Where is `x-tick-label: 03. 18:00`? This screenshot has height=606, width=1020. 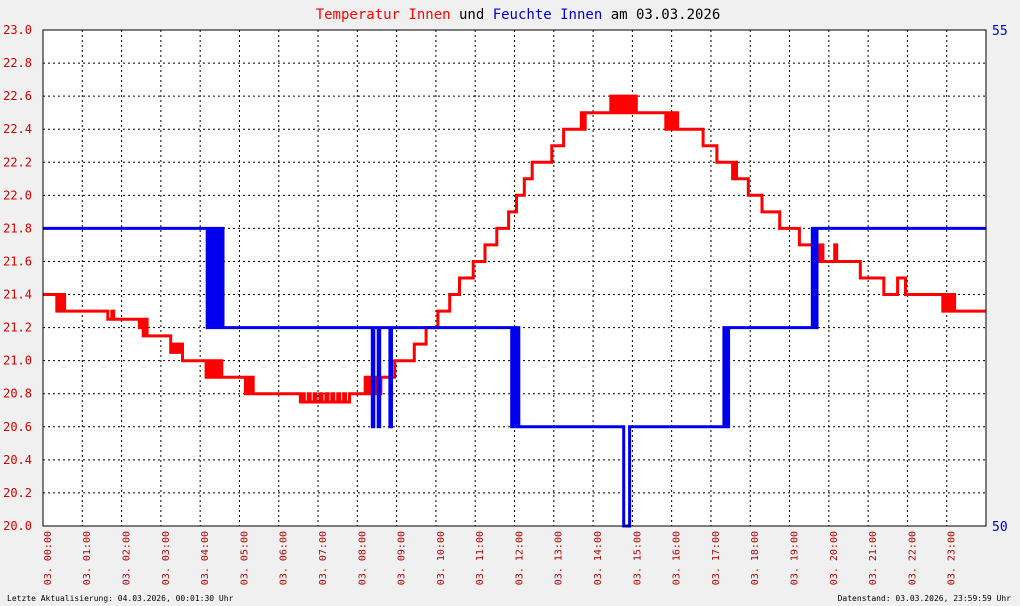
x-tick-label: 03. 18:00 is located at coordinates (755, 558).